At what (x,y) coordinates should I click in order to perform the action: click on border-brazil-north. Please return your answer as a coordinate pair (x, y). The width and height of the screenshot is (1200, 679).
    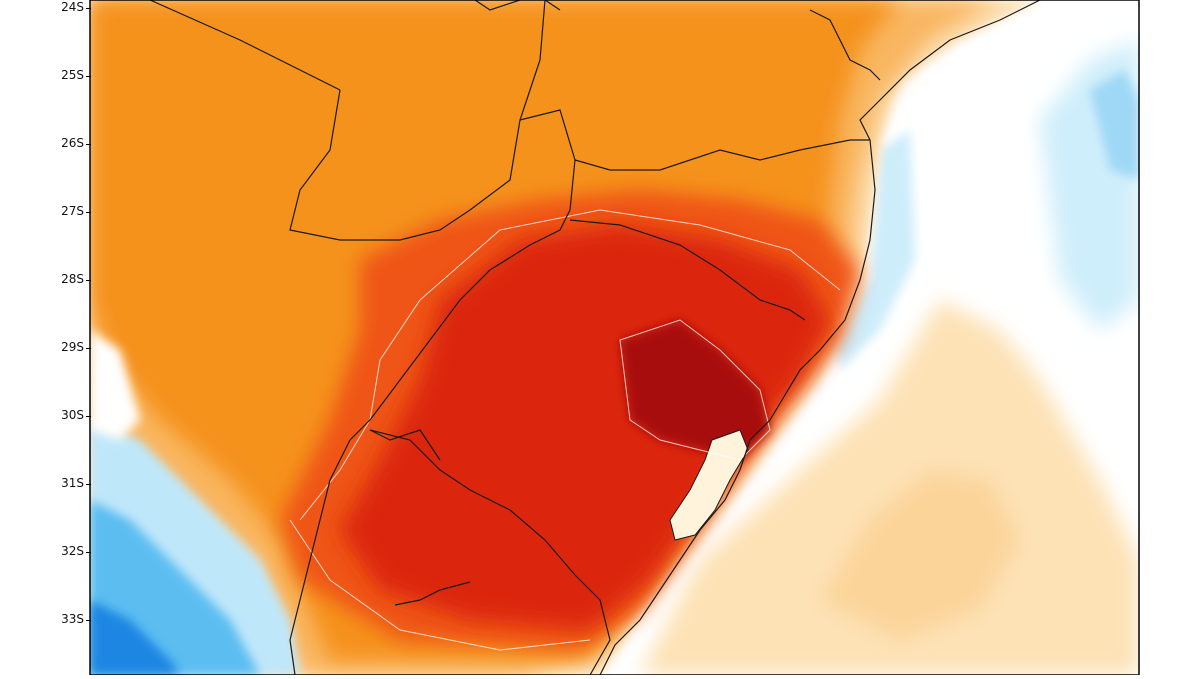
    Looking at the image, I should click on (552, 5).